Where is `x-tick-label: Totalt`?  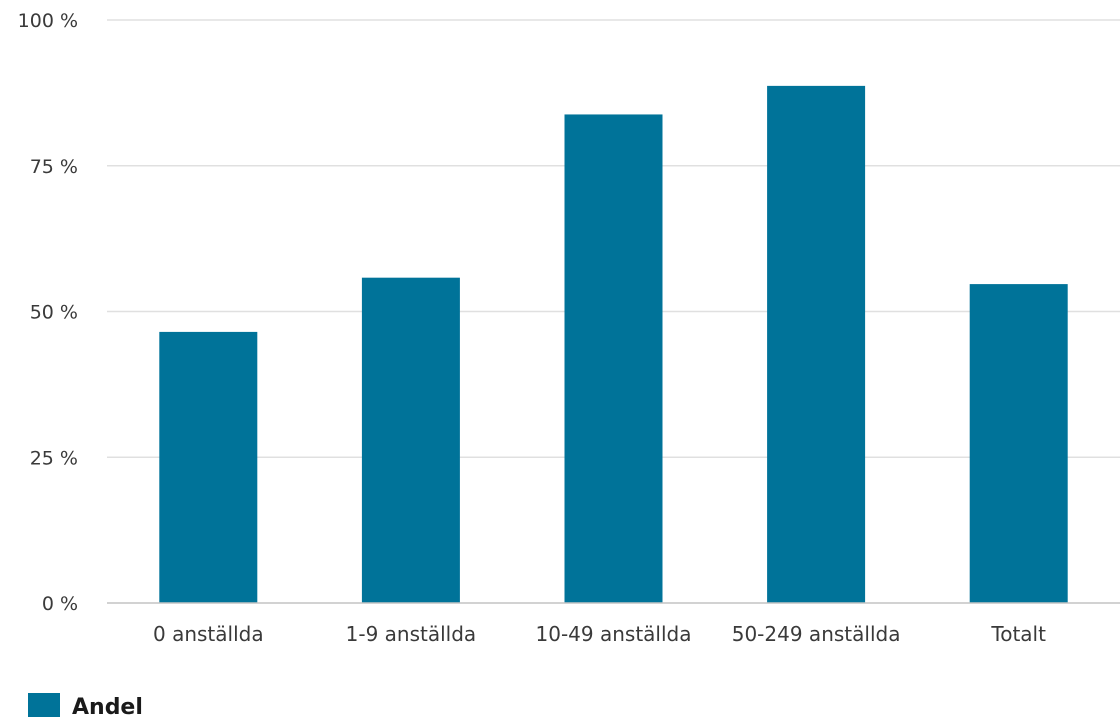
x-tick-label: Totalt is located at coordinates (1018, 634).